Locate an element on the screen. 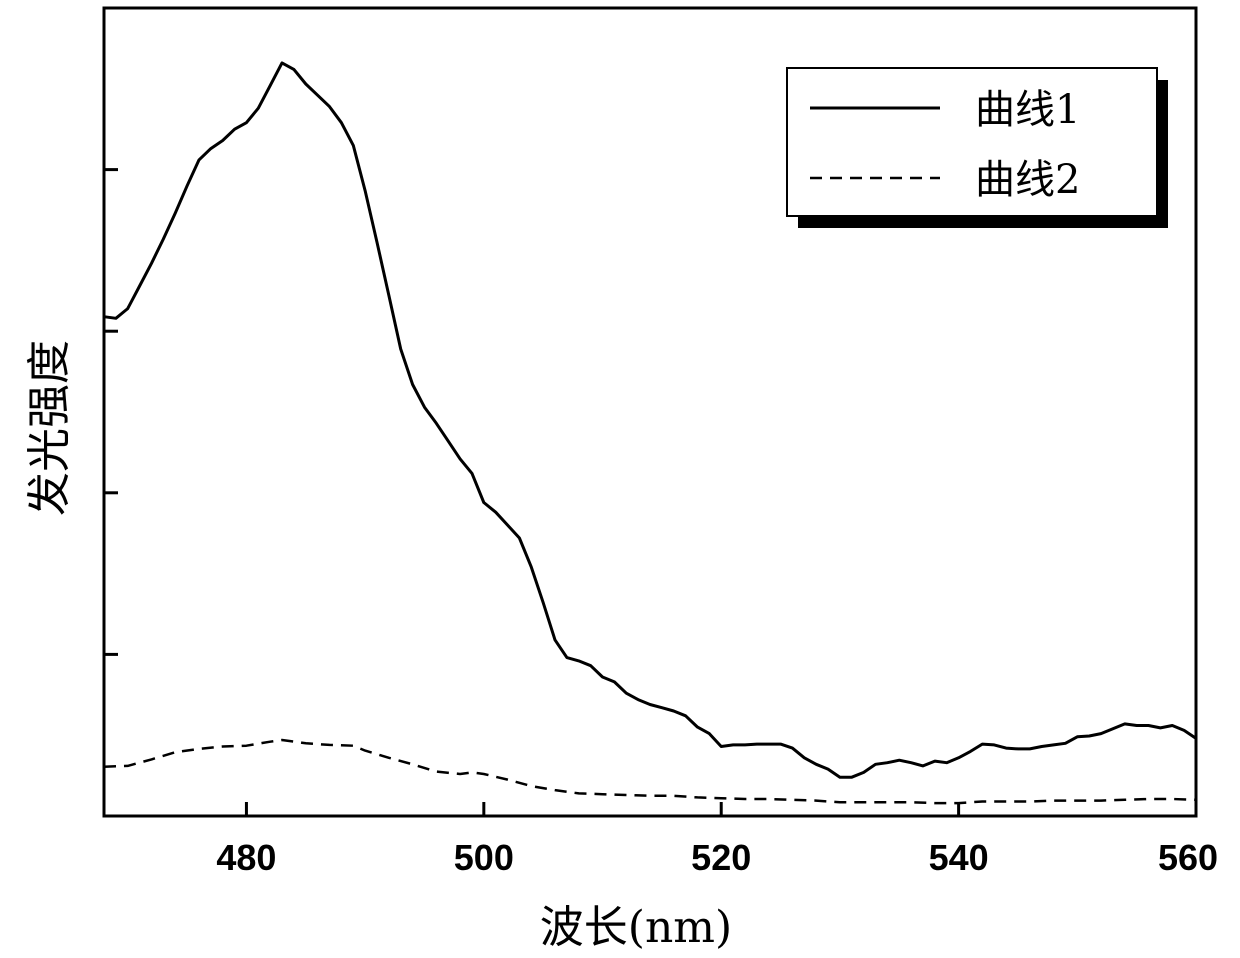 This screenshot has height=958, width=1240. x-tick-label: 480 is located at coordinates (246, 857).